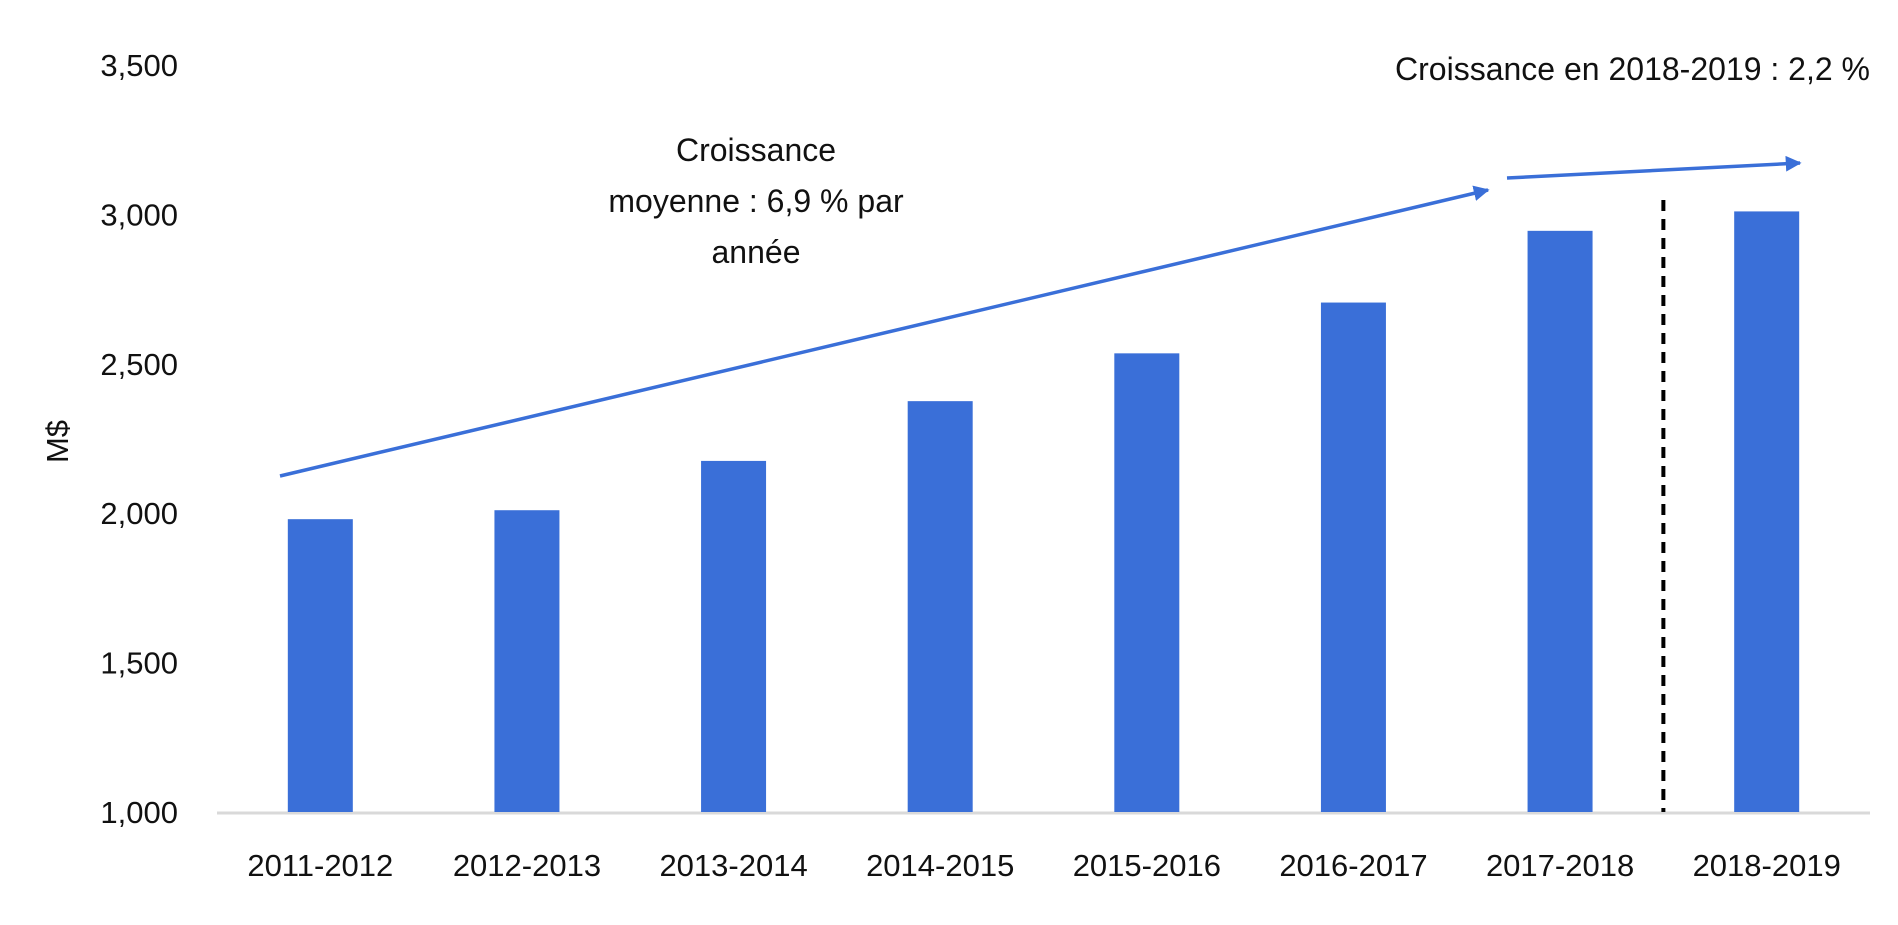  What do you see at coordinates (139, 663) in the screenshot?
I see `y-tick-label: 1,500` at bounding box center [139, 663].